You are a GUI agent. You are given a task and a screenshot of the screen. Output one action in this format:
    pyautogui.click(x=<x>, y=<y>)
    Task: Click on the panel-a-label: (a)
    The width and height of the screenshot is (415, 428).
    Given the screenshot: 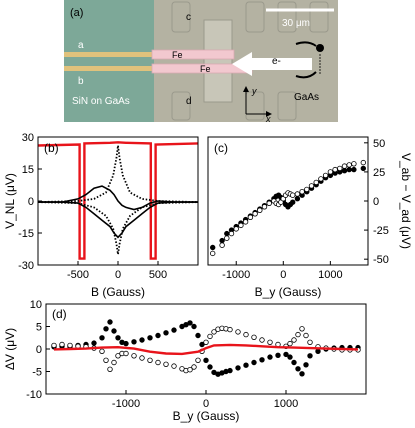 What is the action you would take?
    pyautogui.click(x=76, y=13)
    